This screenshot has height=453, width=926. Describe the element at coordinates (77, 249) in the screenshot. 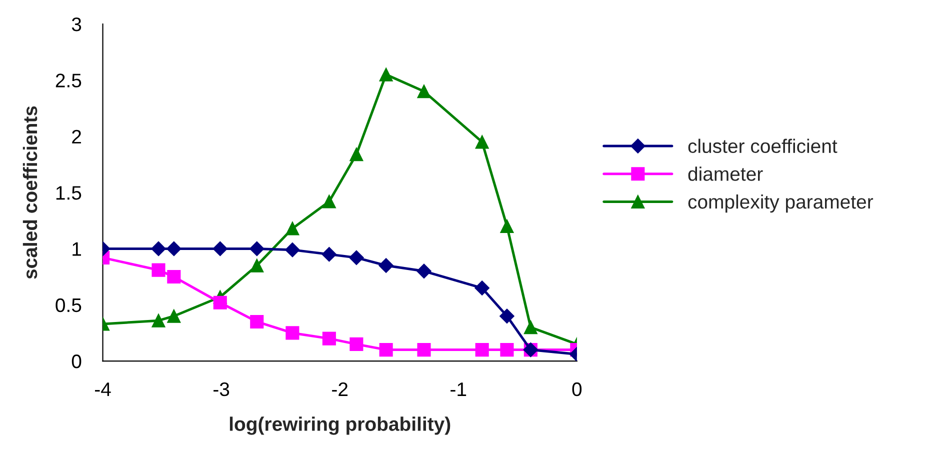

I see `y-tick-label: 1` at that location.